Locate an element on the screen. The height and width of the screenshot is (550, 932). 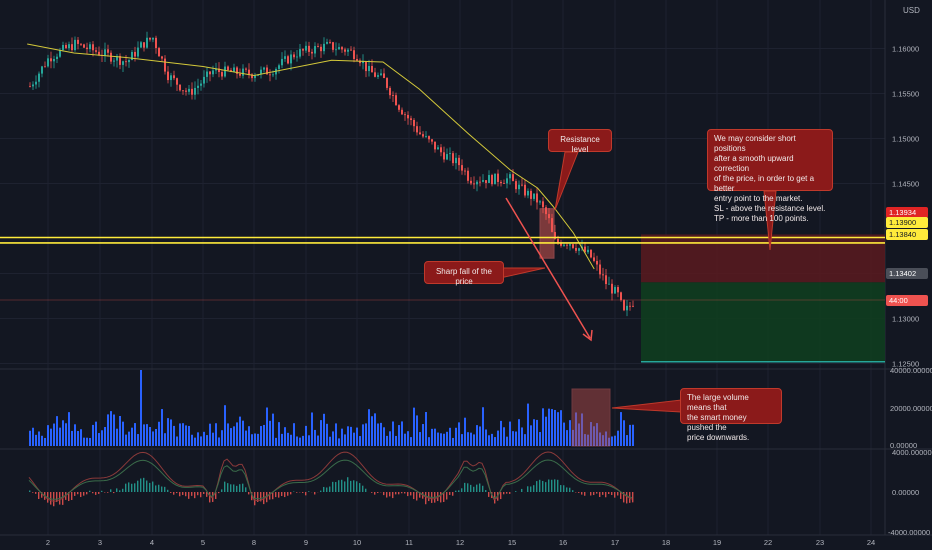
time-tick-label: 18 is located at coordinates (666, 542).